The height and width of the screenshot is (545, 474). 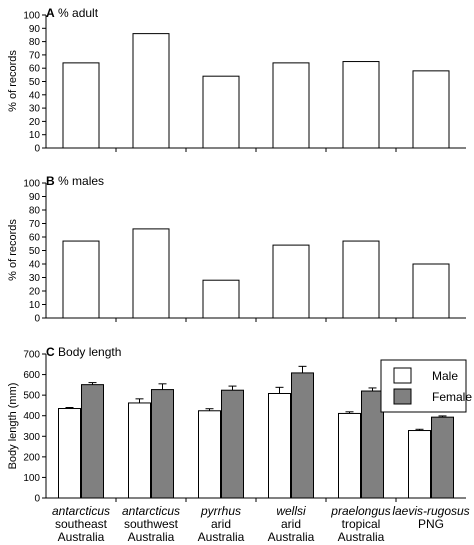 What do you see at coordinates (220, 511) in the screenshot?
I see `category-species: pyrrhus` at bounding box center [220, 511].